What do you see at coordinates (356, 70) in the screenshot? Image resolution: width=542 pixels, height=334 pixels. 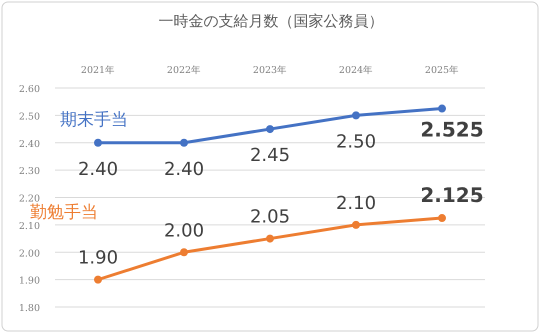 I see `x-tick-label: 2024年` at bounding box center [356, 70].